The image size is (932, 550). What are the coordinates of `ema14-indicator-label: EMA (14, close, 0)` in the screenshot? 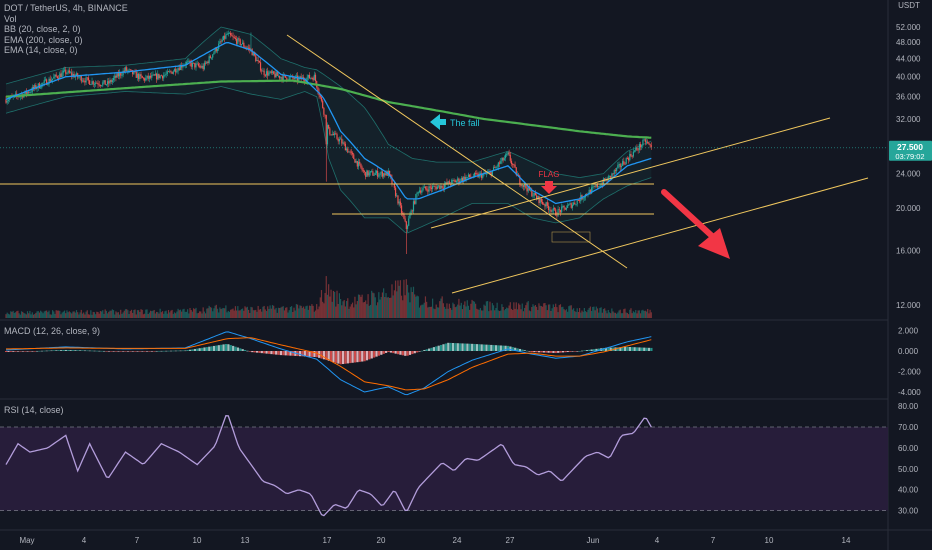 It's located at (41, 50).